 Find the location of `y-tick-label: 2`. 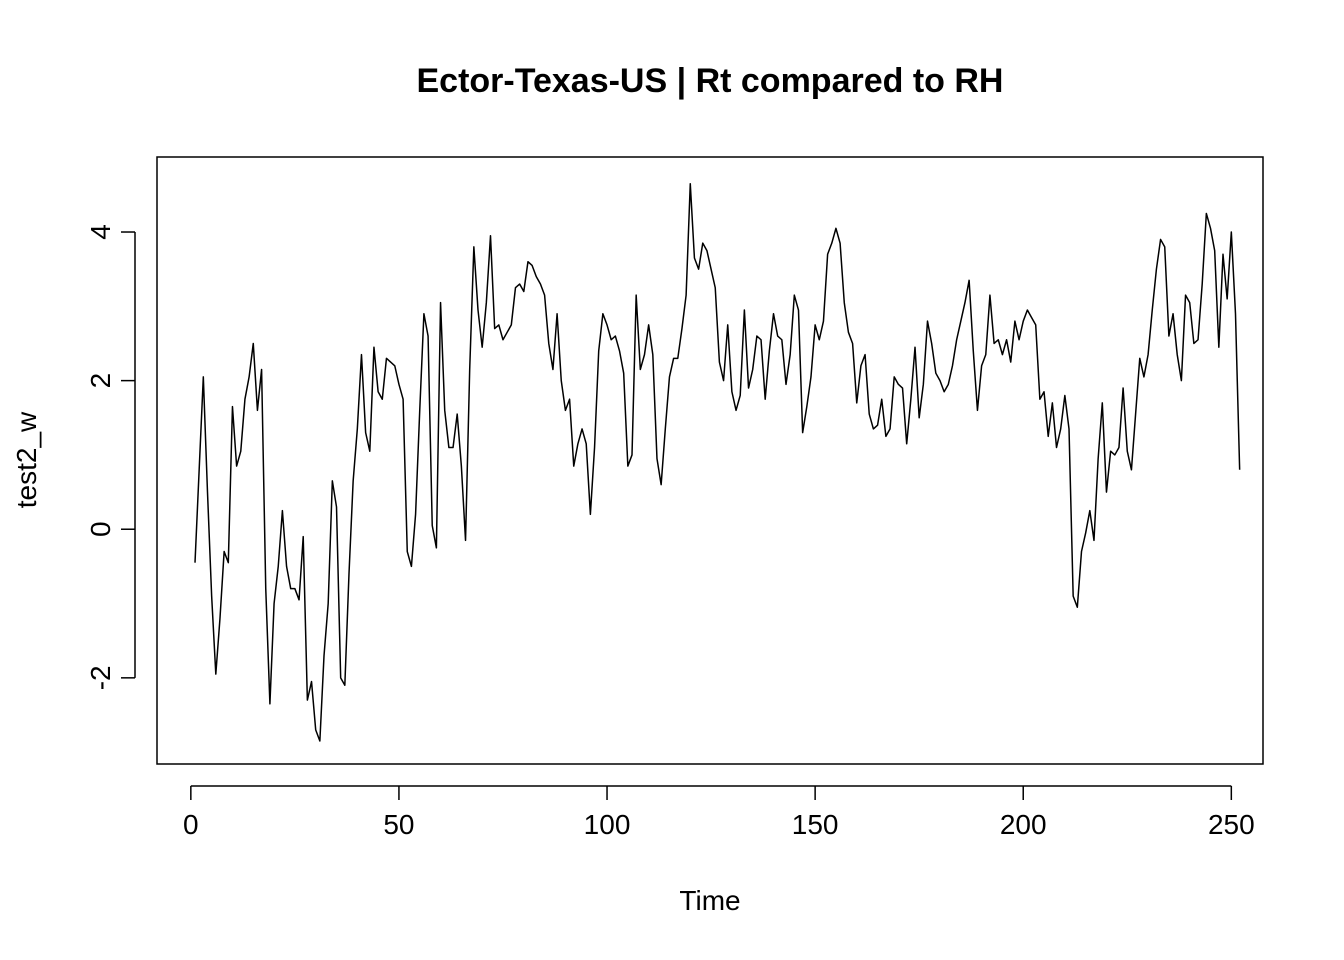

y-tick-label: 2 is located at coordinates (100, 381).